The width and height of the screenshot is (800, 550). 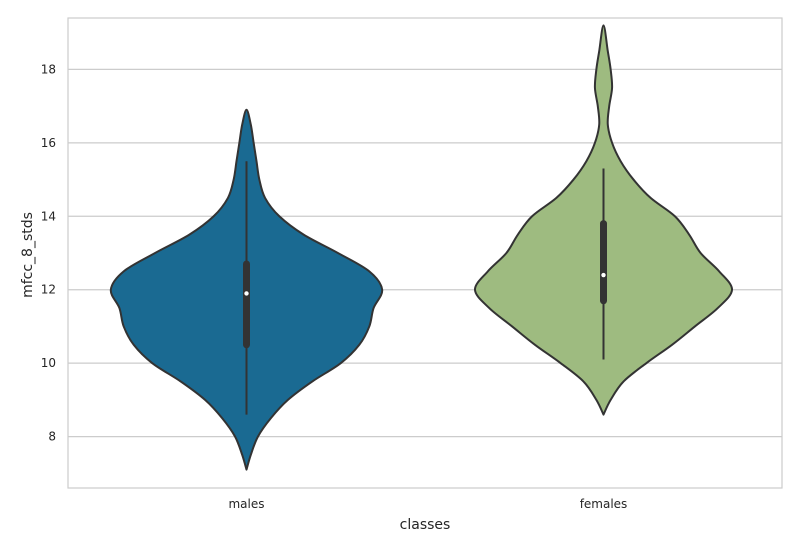 I want to click on x-tick-label-males: males, so click(x=246, y=504).